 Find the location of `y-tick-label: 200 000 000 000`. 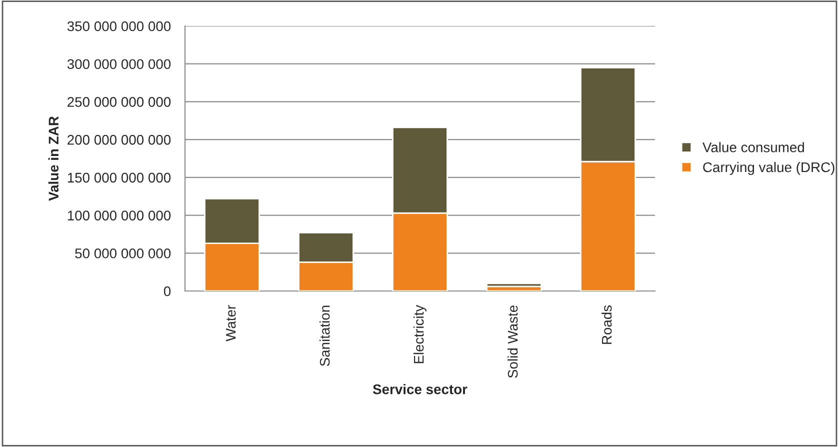

y-tick-label: 200 000 000 000 is located at coordinates (119, 139).